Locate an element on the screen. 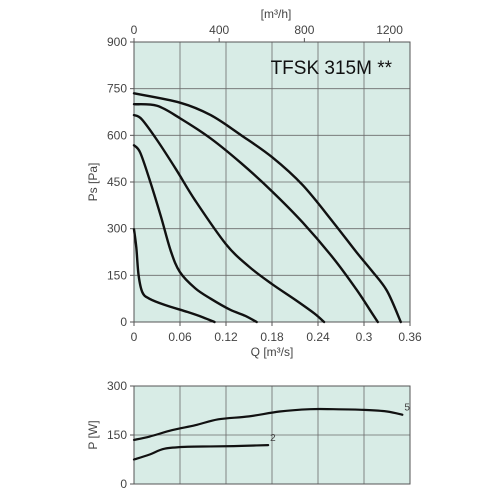 The height and width of the screenshot is (500, 500). x-tick-label: 0.24 is located at coordinates (318, 337).